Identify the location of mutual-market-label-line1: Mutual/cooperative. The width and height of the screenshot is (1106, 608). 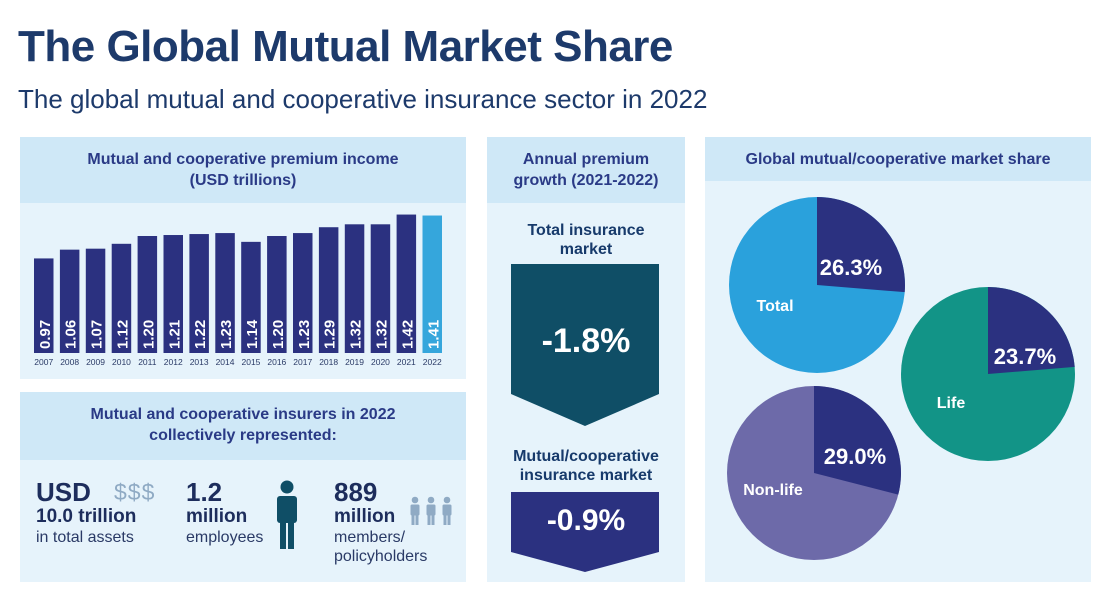
(586, 456).